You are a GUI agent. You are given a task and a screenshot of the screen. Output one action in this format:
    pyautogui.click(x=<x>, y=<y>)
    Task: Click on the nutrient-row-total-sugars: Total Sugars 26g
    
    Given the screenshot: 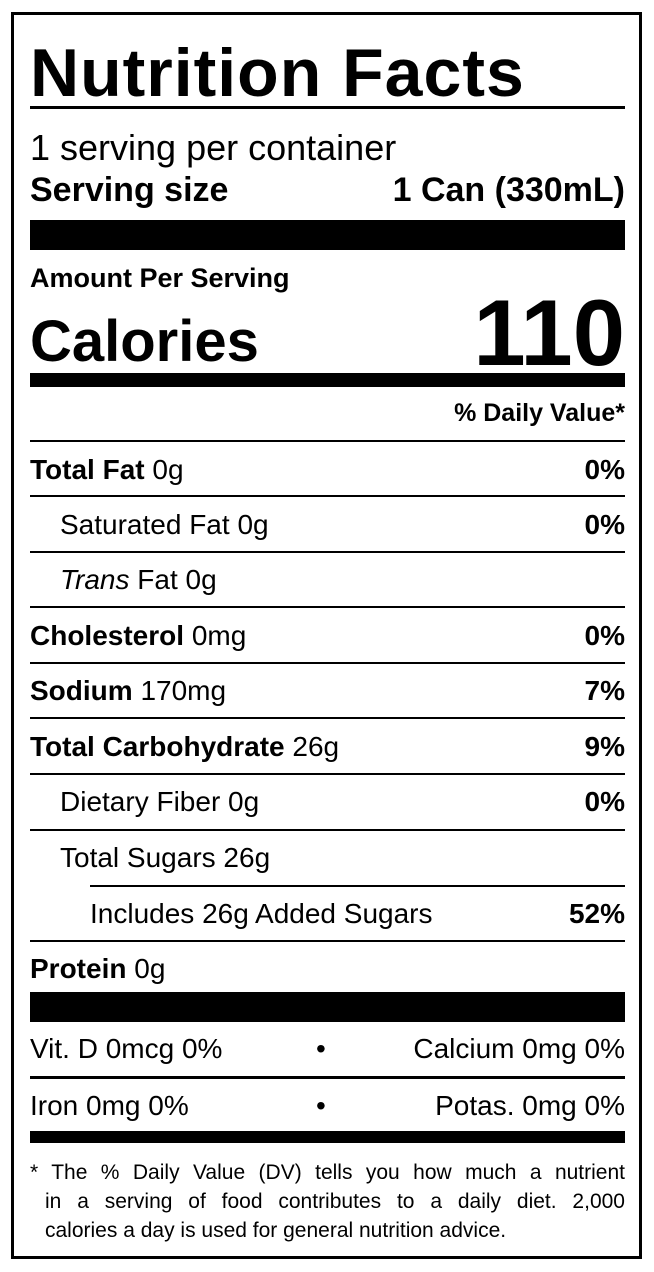 What is the action you would take?
    pyautogui.click(x=327, y=857)
    